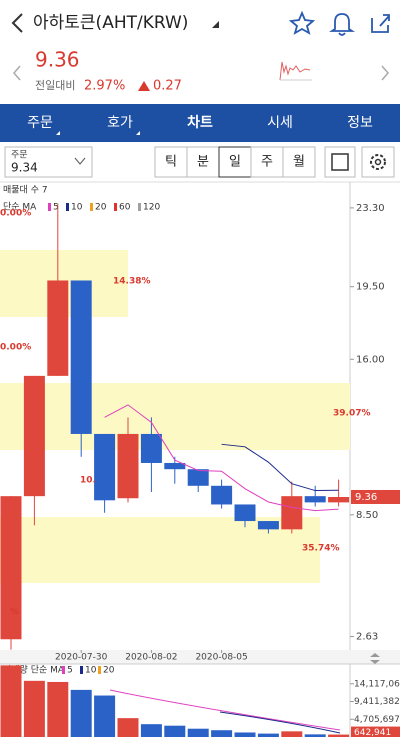  Describe the element at coordinates (25, 190) in the screenshot. I see `legend-title: 매물대 수 7` at that location.